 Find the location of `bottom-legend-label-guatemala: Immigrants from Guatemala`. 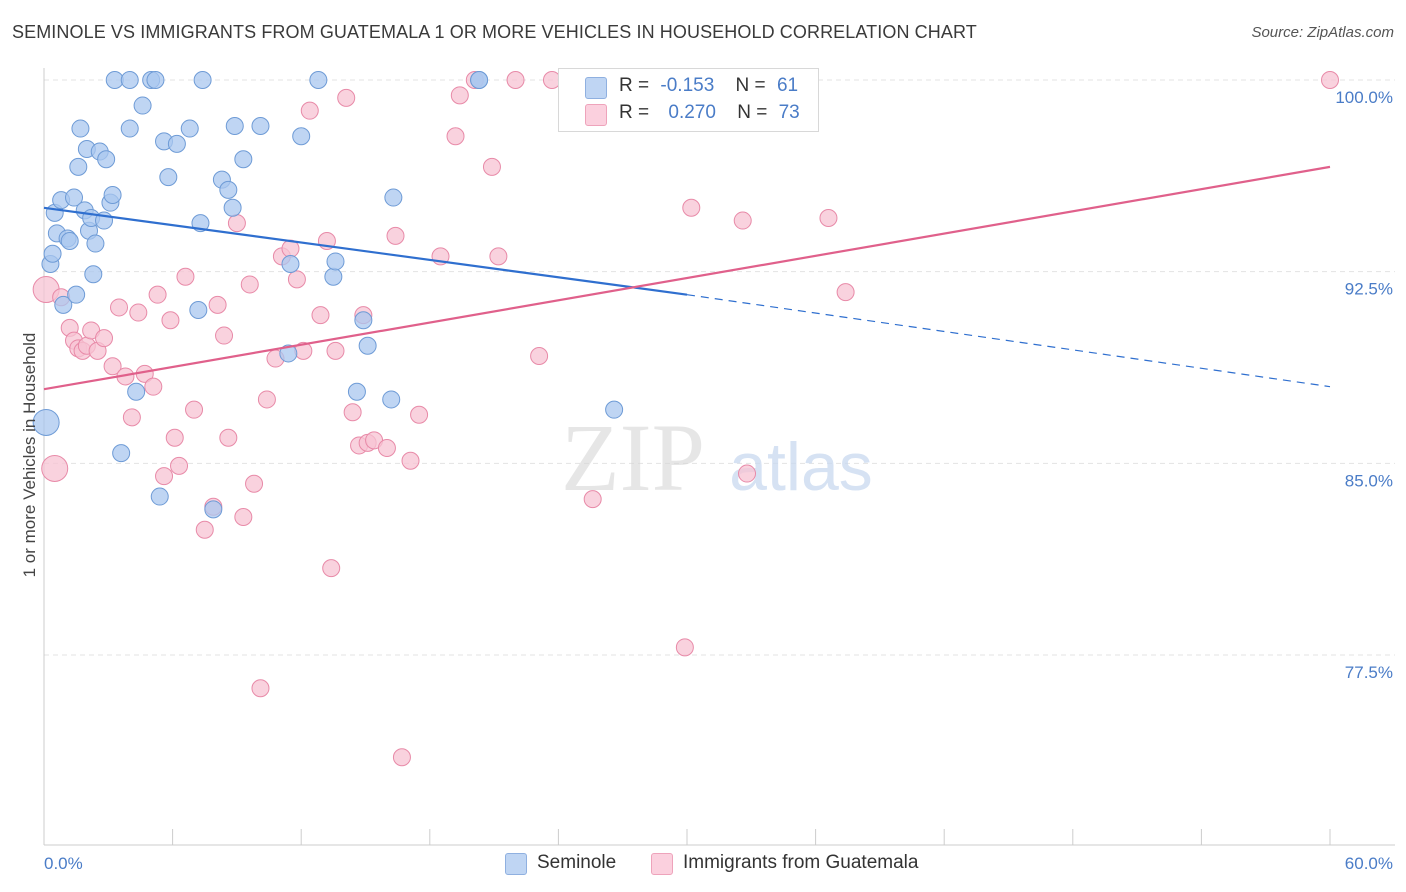

bottom-legend-label-guatemala: Immigrants from Guatemala is located at coordinates (801, 862).